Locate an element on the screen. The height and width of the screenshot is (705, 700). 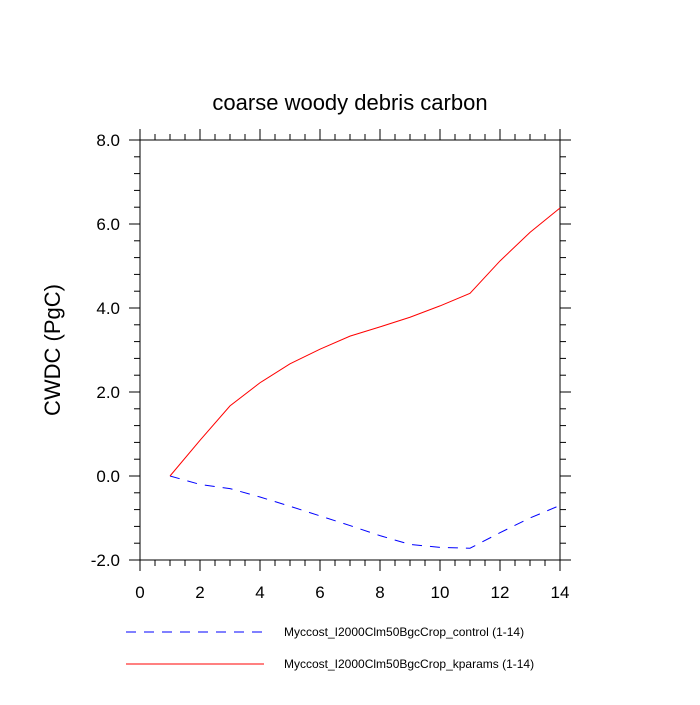
y-tick-label: 8.0 is located at coordinates (108, 140).